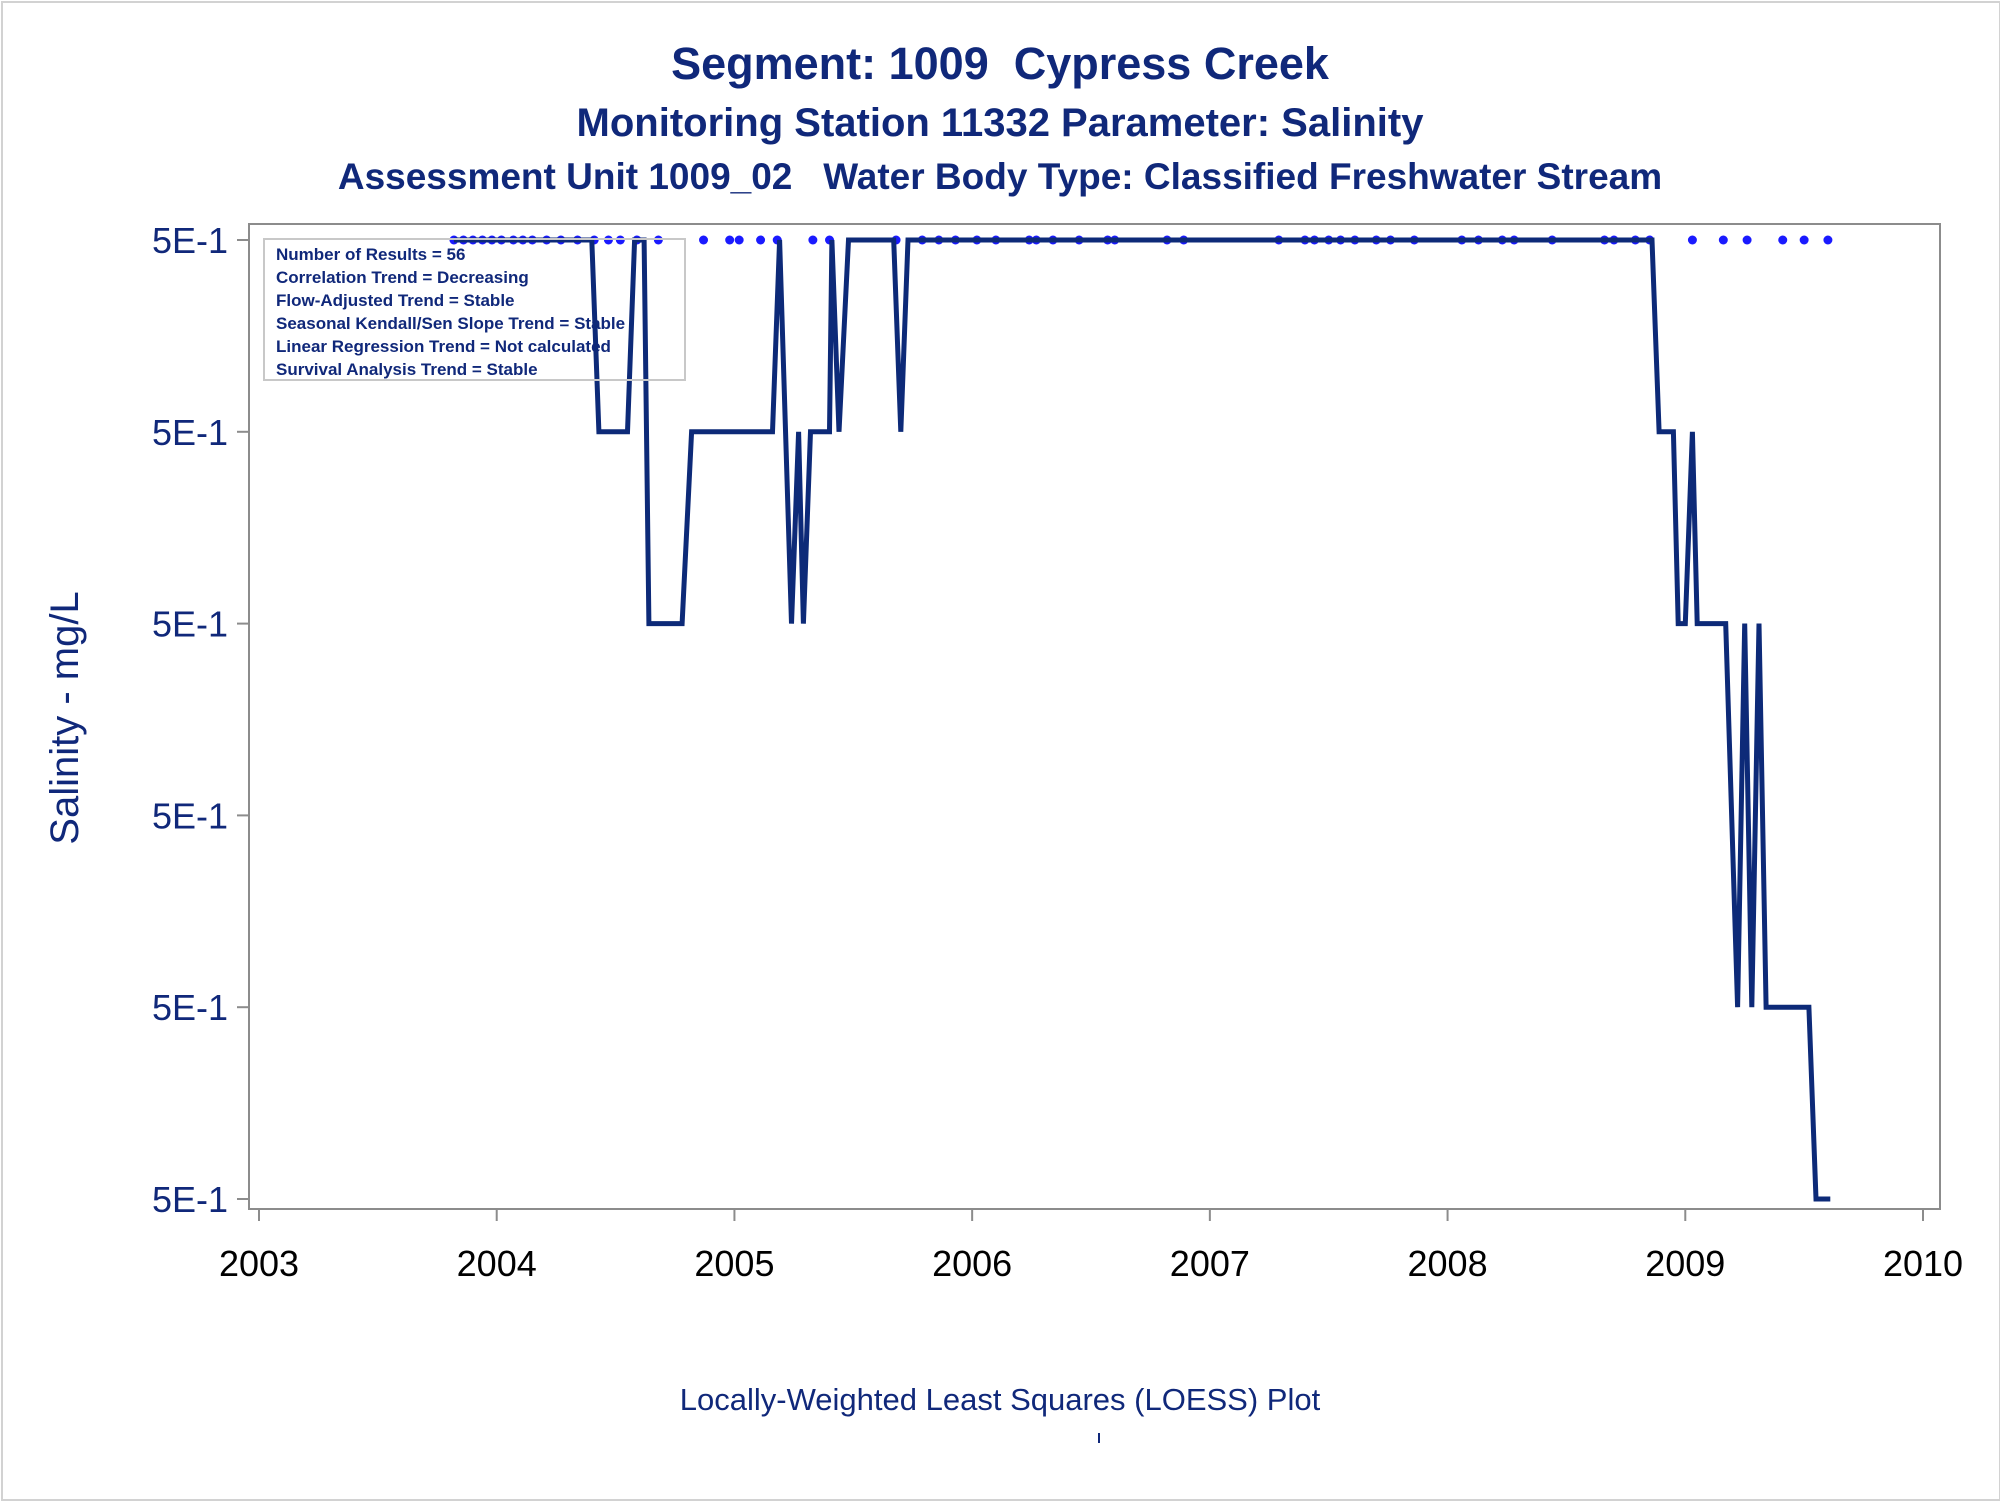 The height and width of the screenshot is (1501, 2000). I want to click on x-tick-label: 2003, so click(259, 1263).